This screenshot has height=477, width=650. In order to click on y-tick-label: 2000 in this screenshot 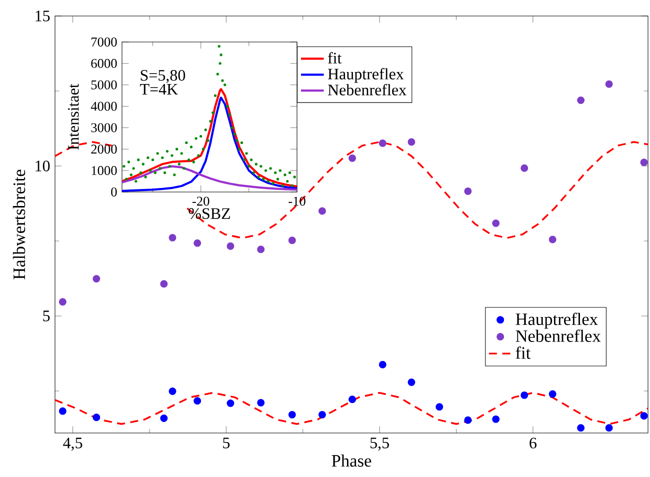, I will do `click(104, 149)`.